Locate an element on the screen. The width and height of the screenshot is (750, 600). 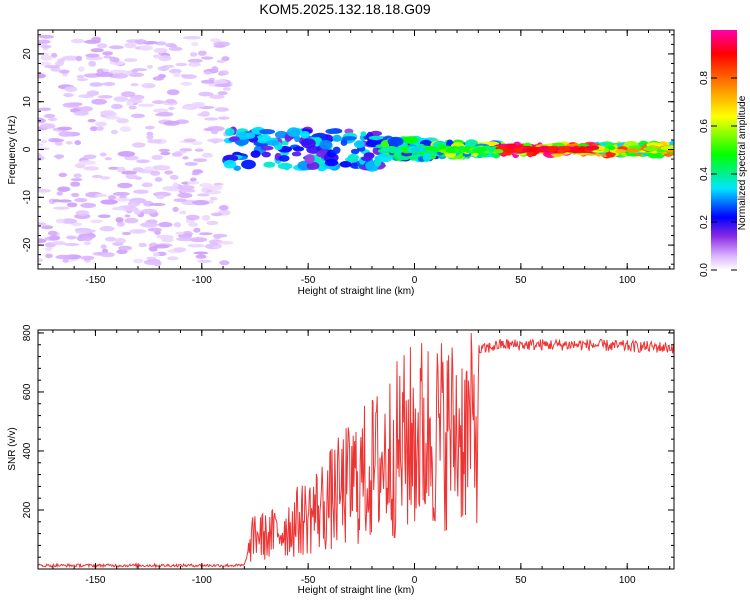
x-tick-label: 100 is located at coordinates (627, 580).